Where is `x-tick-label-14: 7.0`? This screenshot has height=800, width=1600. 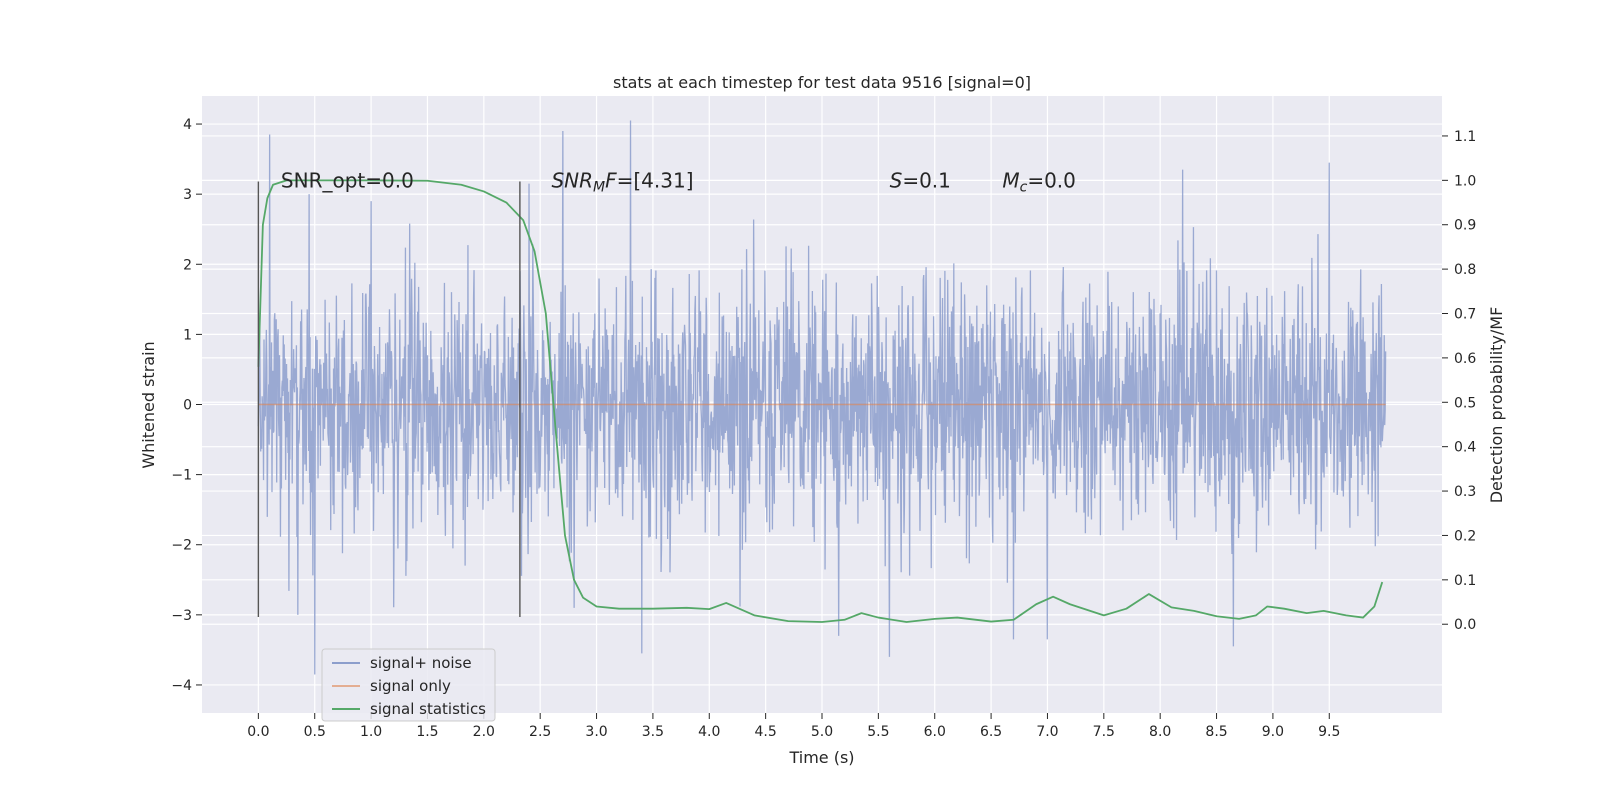 x-tick-label-14: 7.0 is located at coordinates (1047, 732).